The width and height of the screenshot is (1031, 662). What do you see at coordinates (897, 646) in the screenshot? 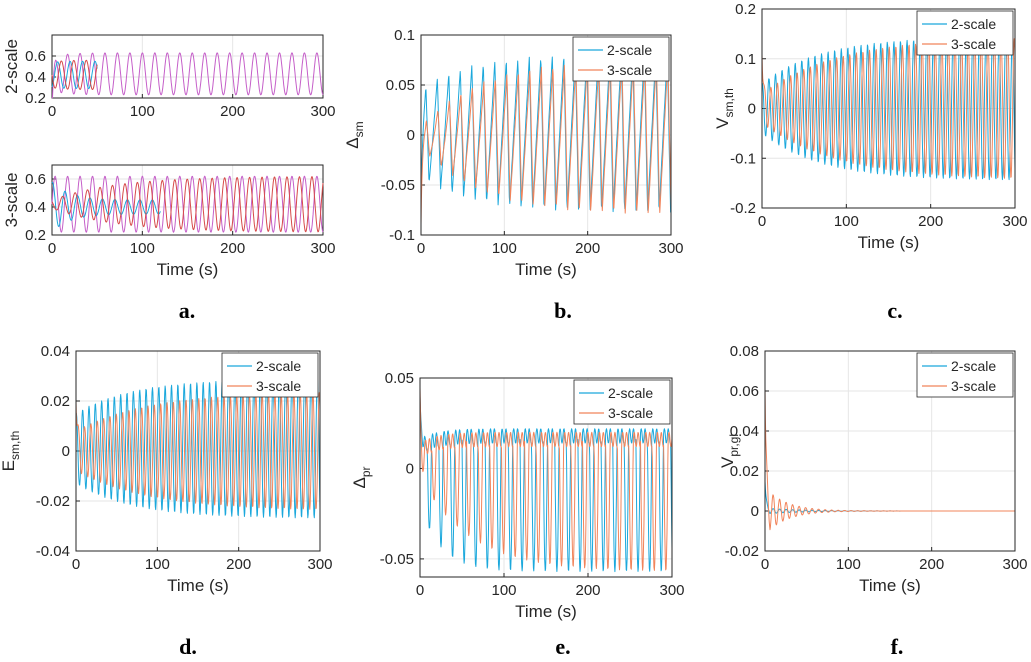
I see `panel-label: f.` at bounding box center [897, 646].